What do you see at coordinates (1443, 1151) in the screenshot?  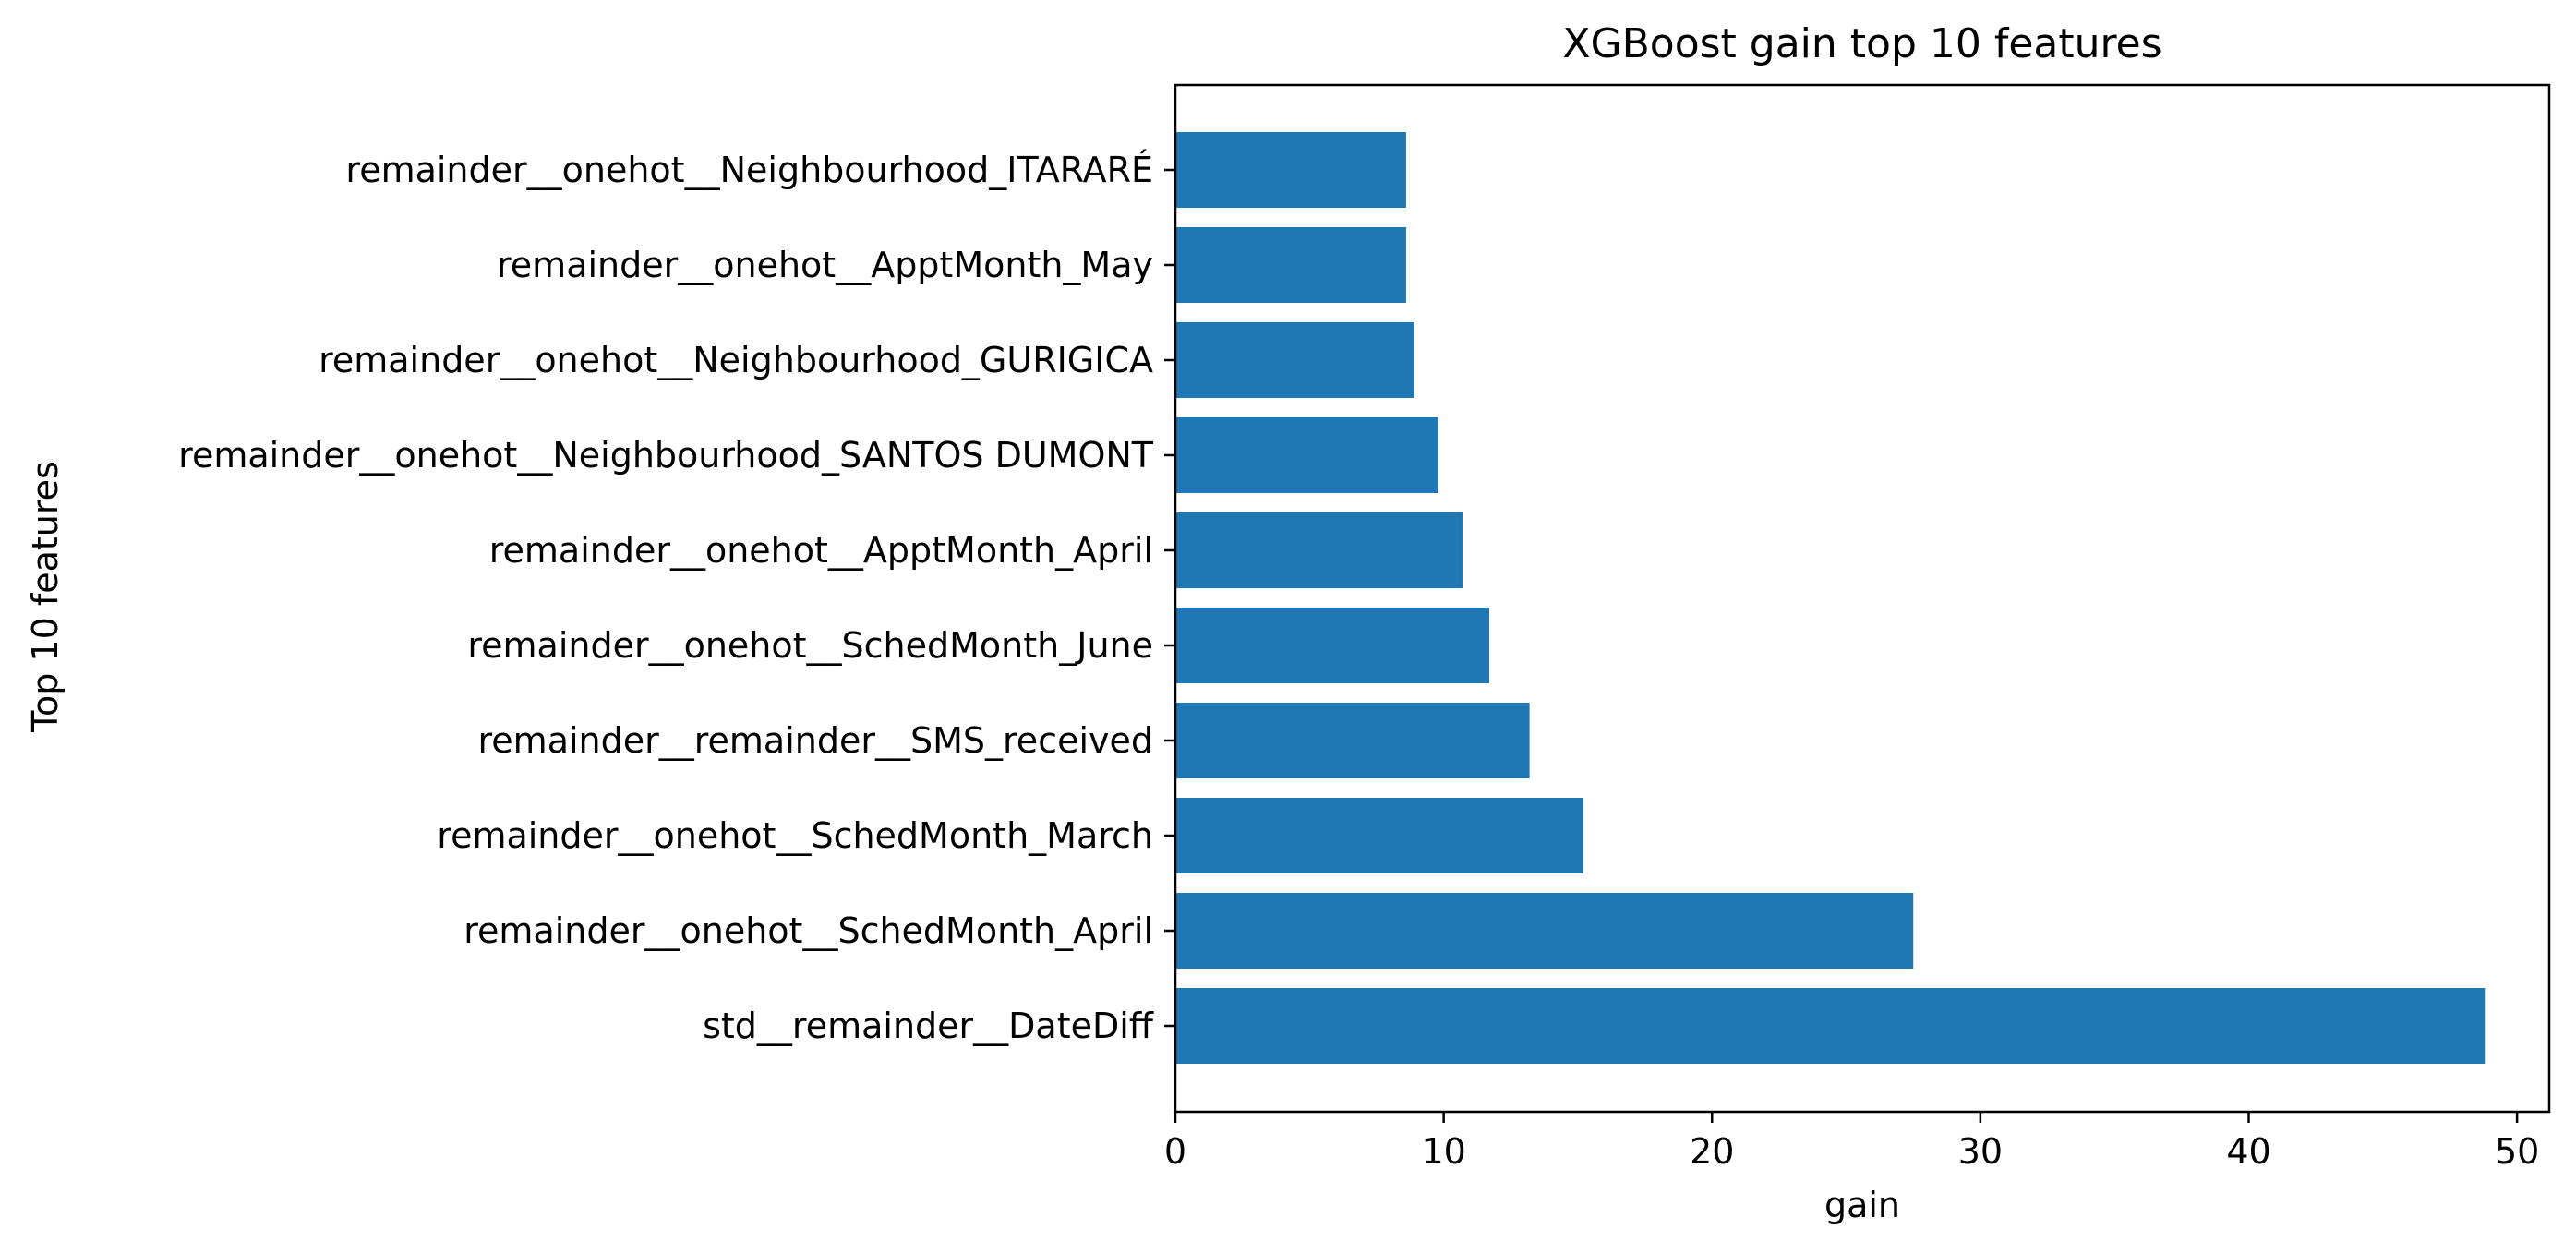 I see `x-tick-label: 10` at bounding box center [1443, 1151].